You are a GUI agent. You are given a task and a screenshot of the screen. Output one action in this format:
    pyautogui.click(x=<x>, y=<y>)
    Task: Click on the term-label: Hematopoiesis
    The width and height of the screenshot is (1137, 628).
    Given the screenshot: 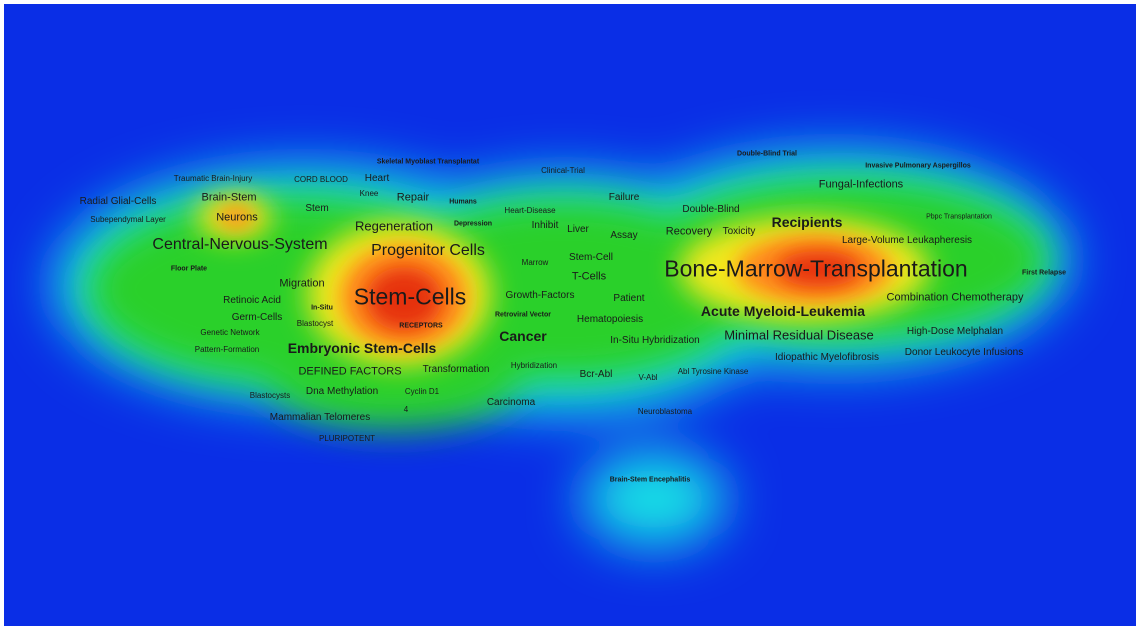 What is the action you would take?
    pyautogui.click(x=610, y=319)
    